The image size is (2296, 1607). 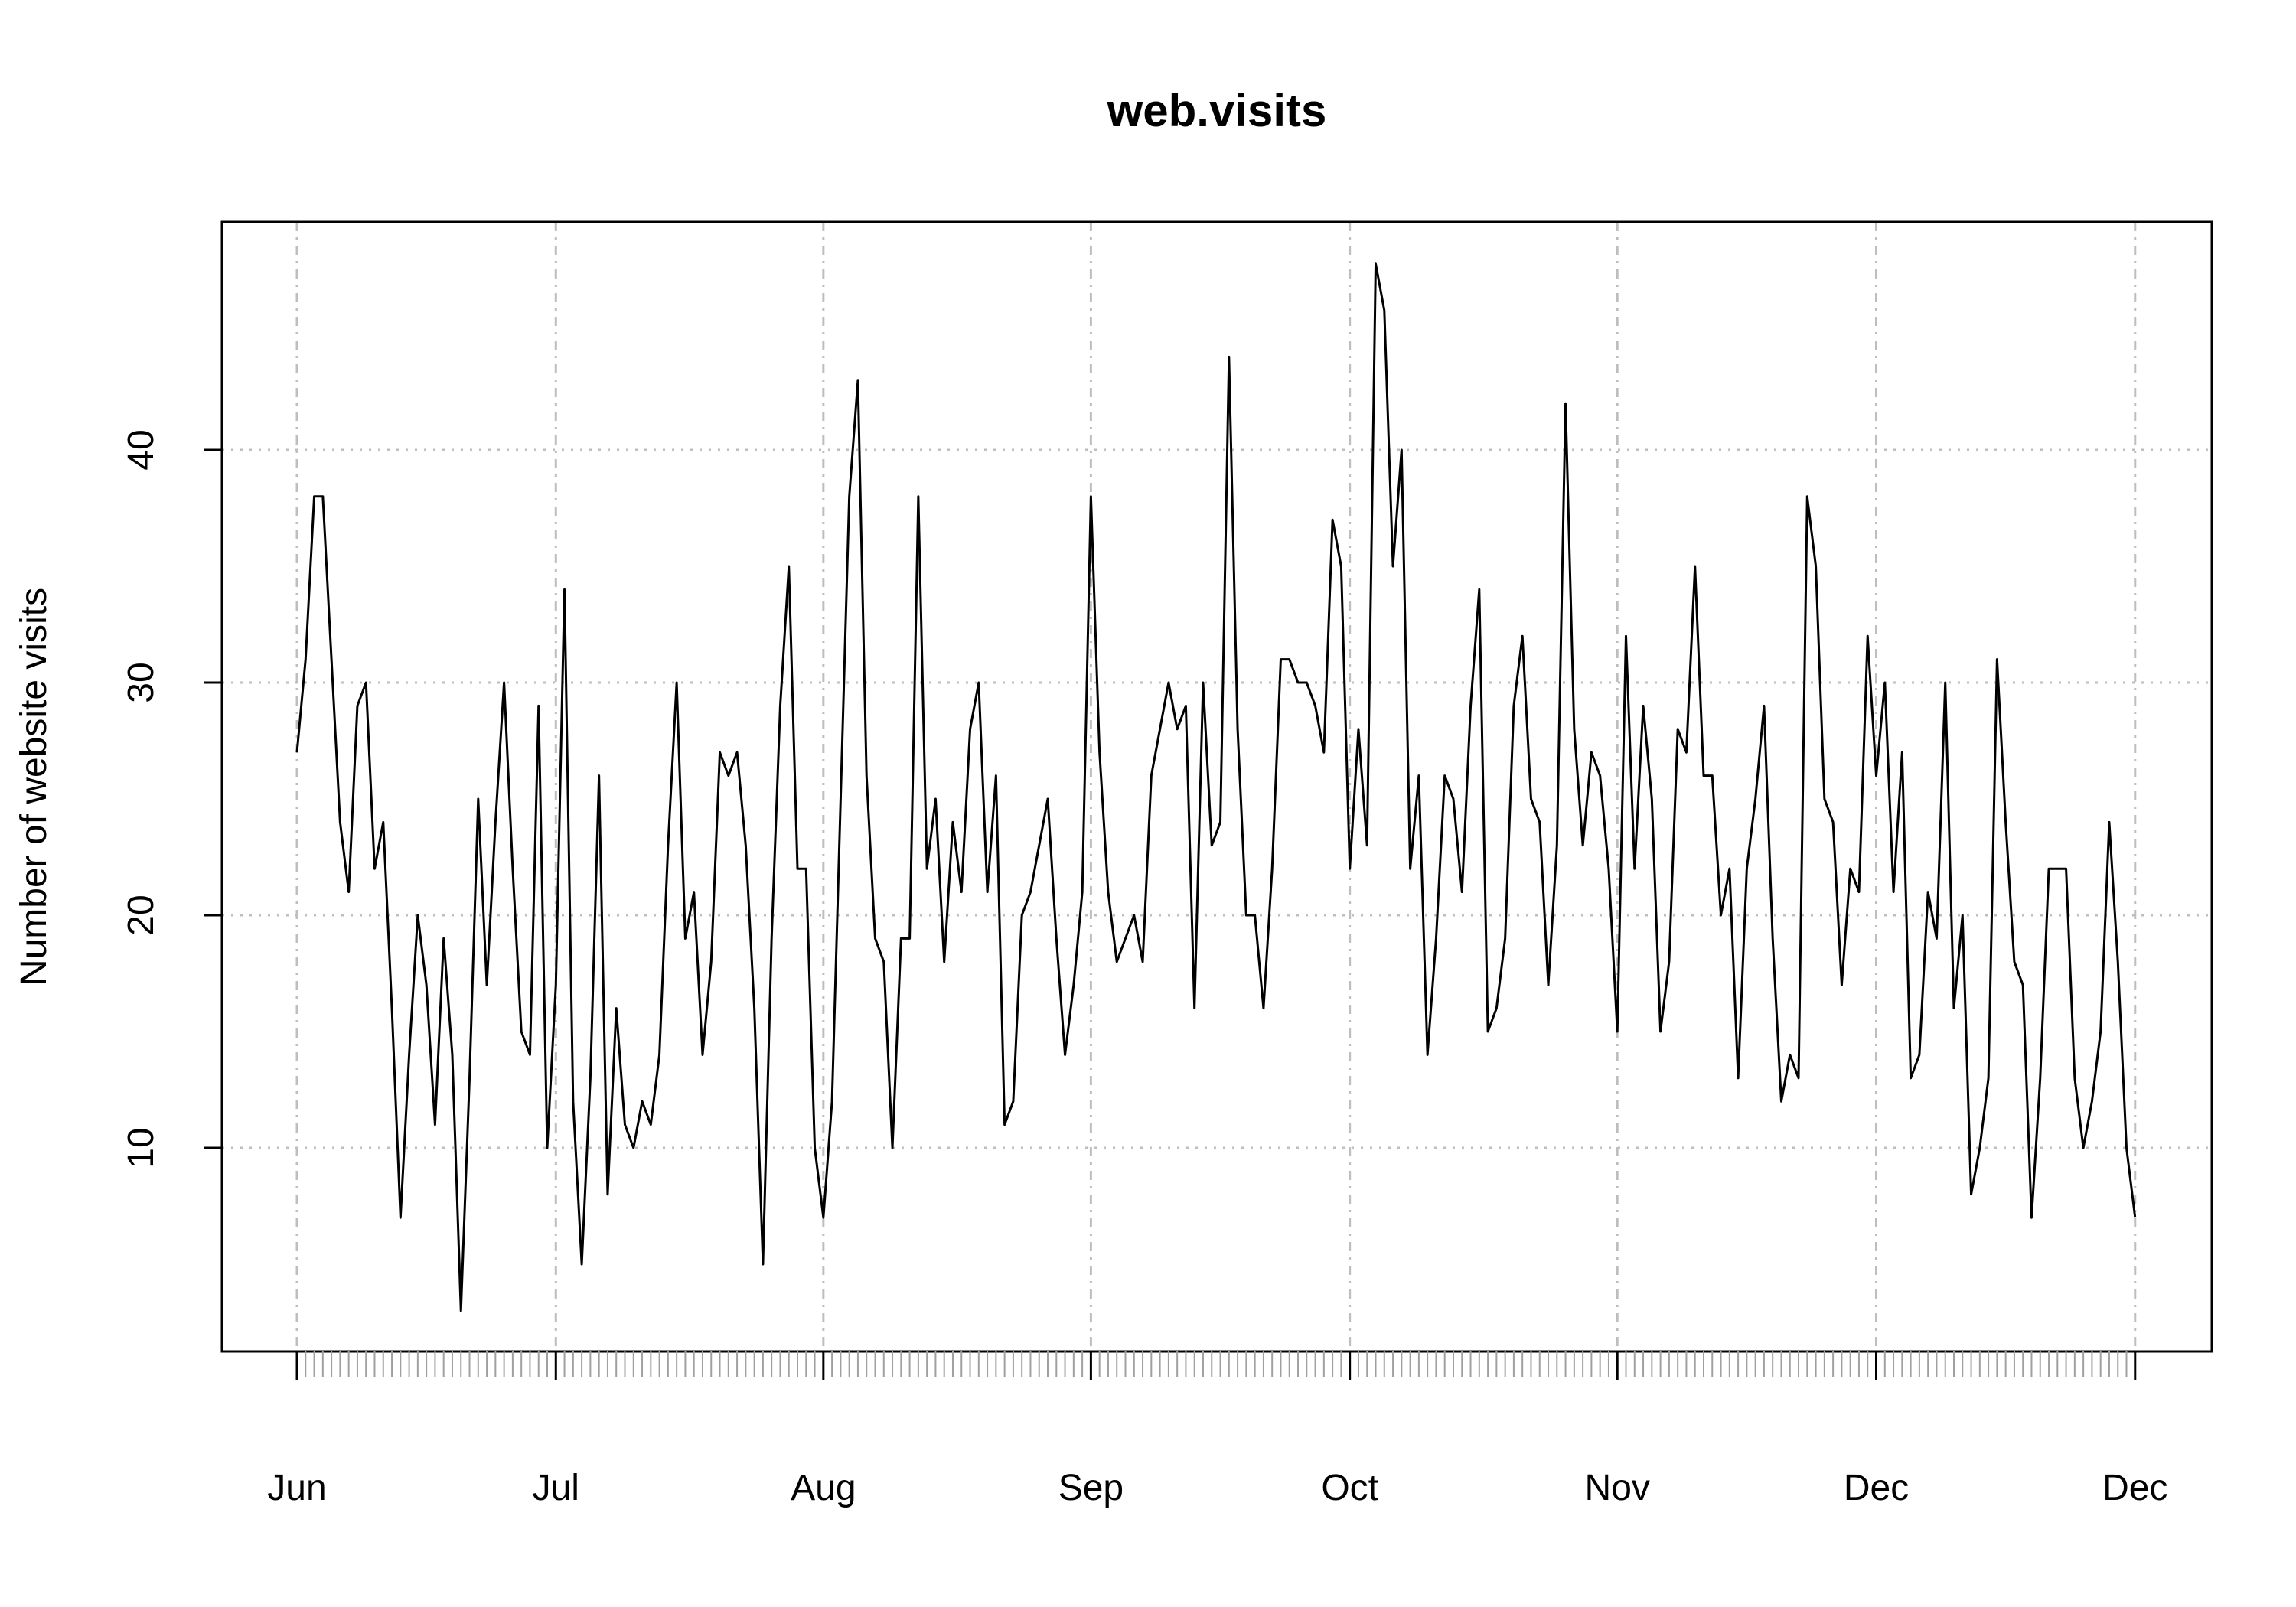 I want to click on y-axis: 10 20 30 40, so click(x=171, y=799).